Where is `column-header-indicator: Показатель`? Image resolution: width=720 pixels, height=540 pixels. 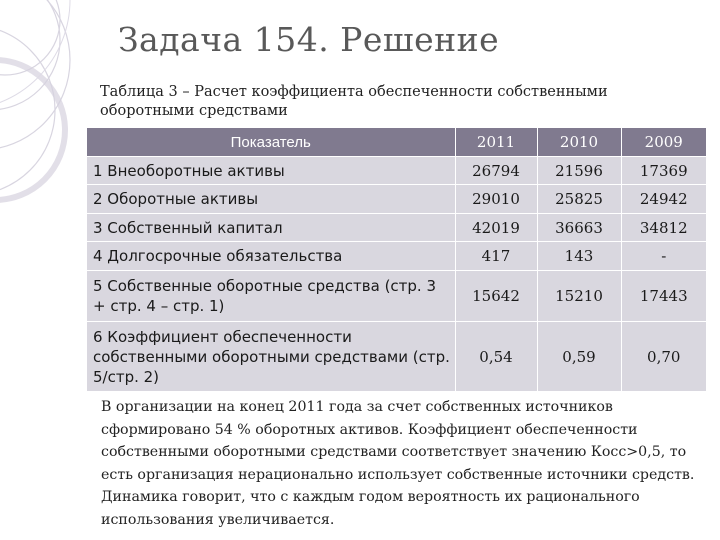 column-header-indicator: Показатель is located at coordinates (271, 142).